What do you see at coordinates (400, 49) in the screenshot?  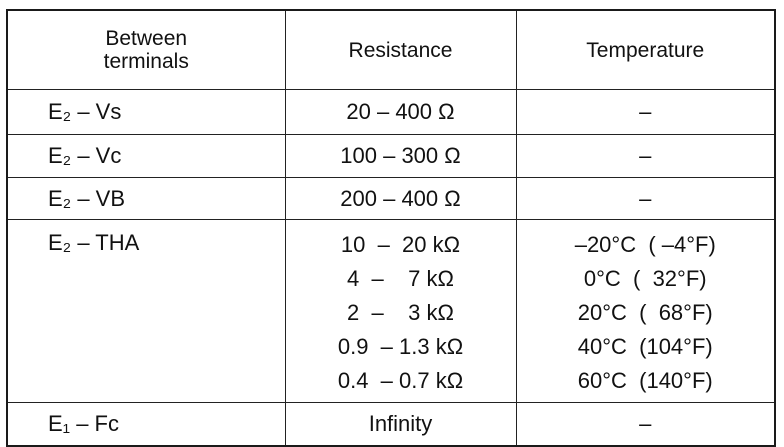 I see `header-resistance: Resistance` at bounding box center [400, 49].